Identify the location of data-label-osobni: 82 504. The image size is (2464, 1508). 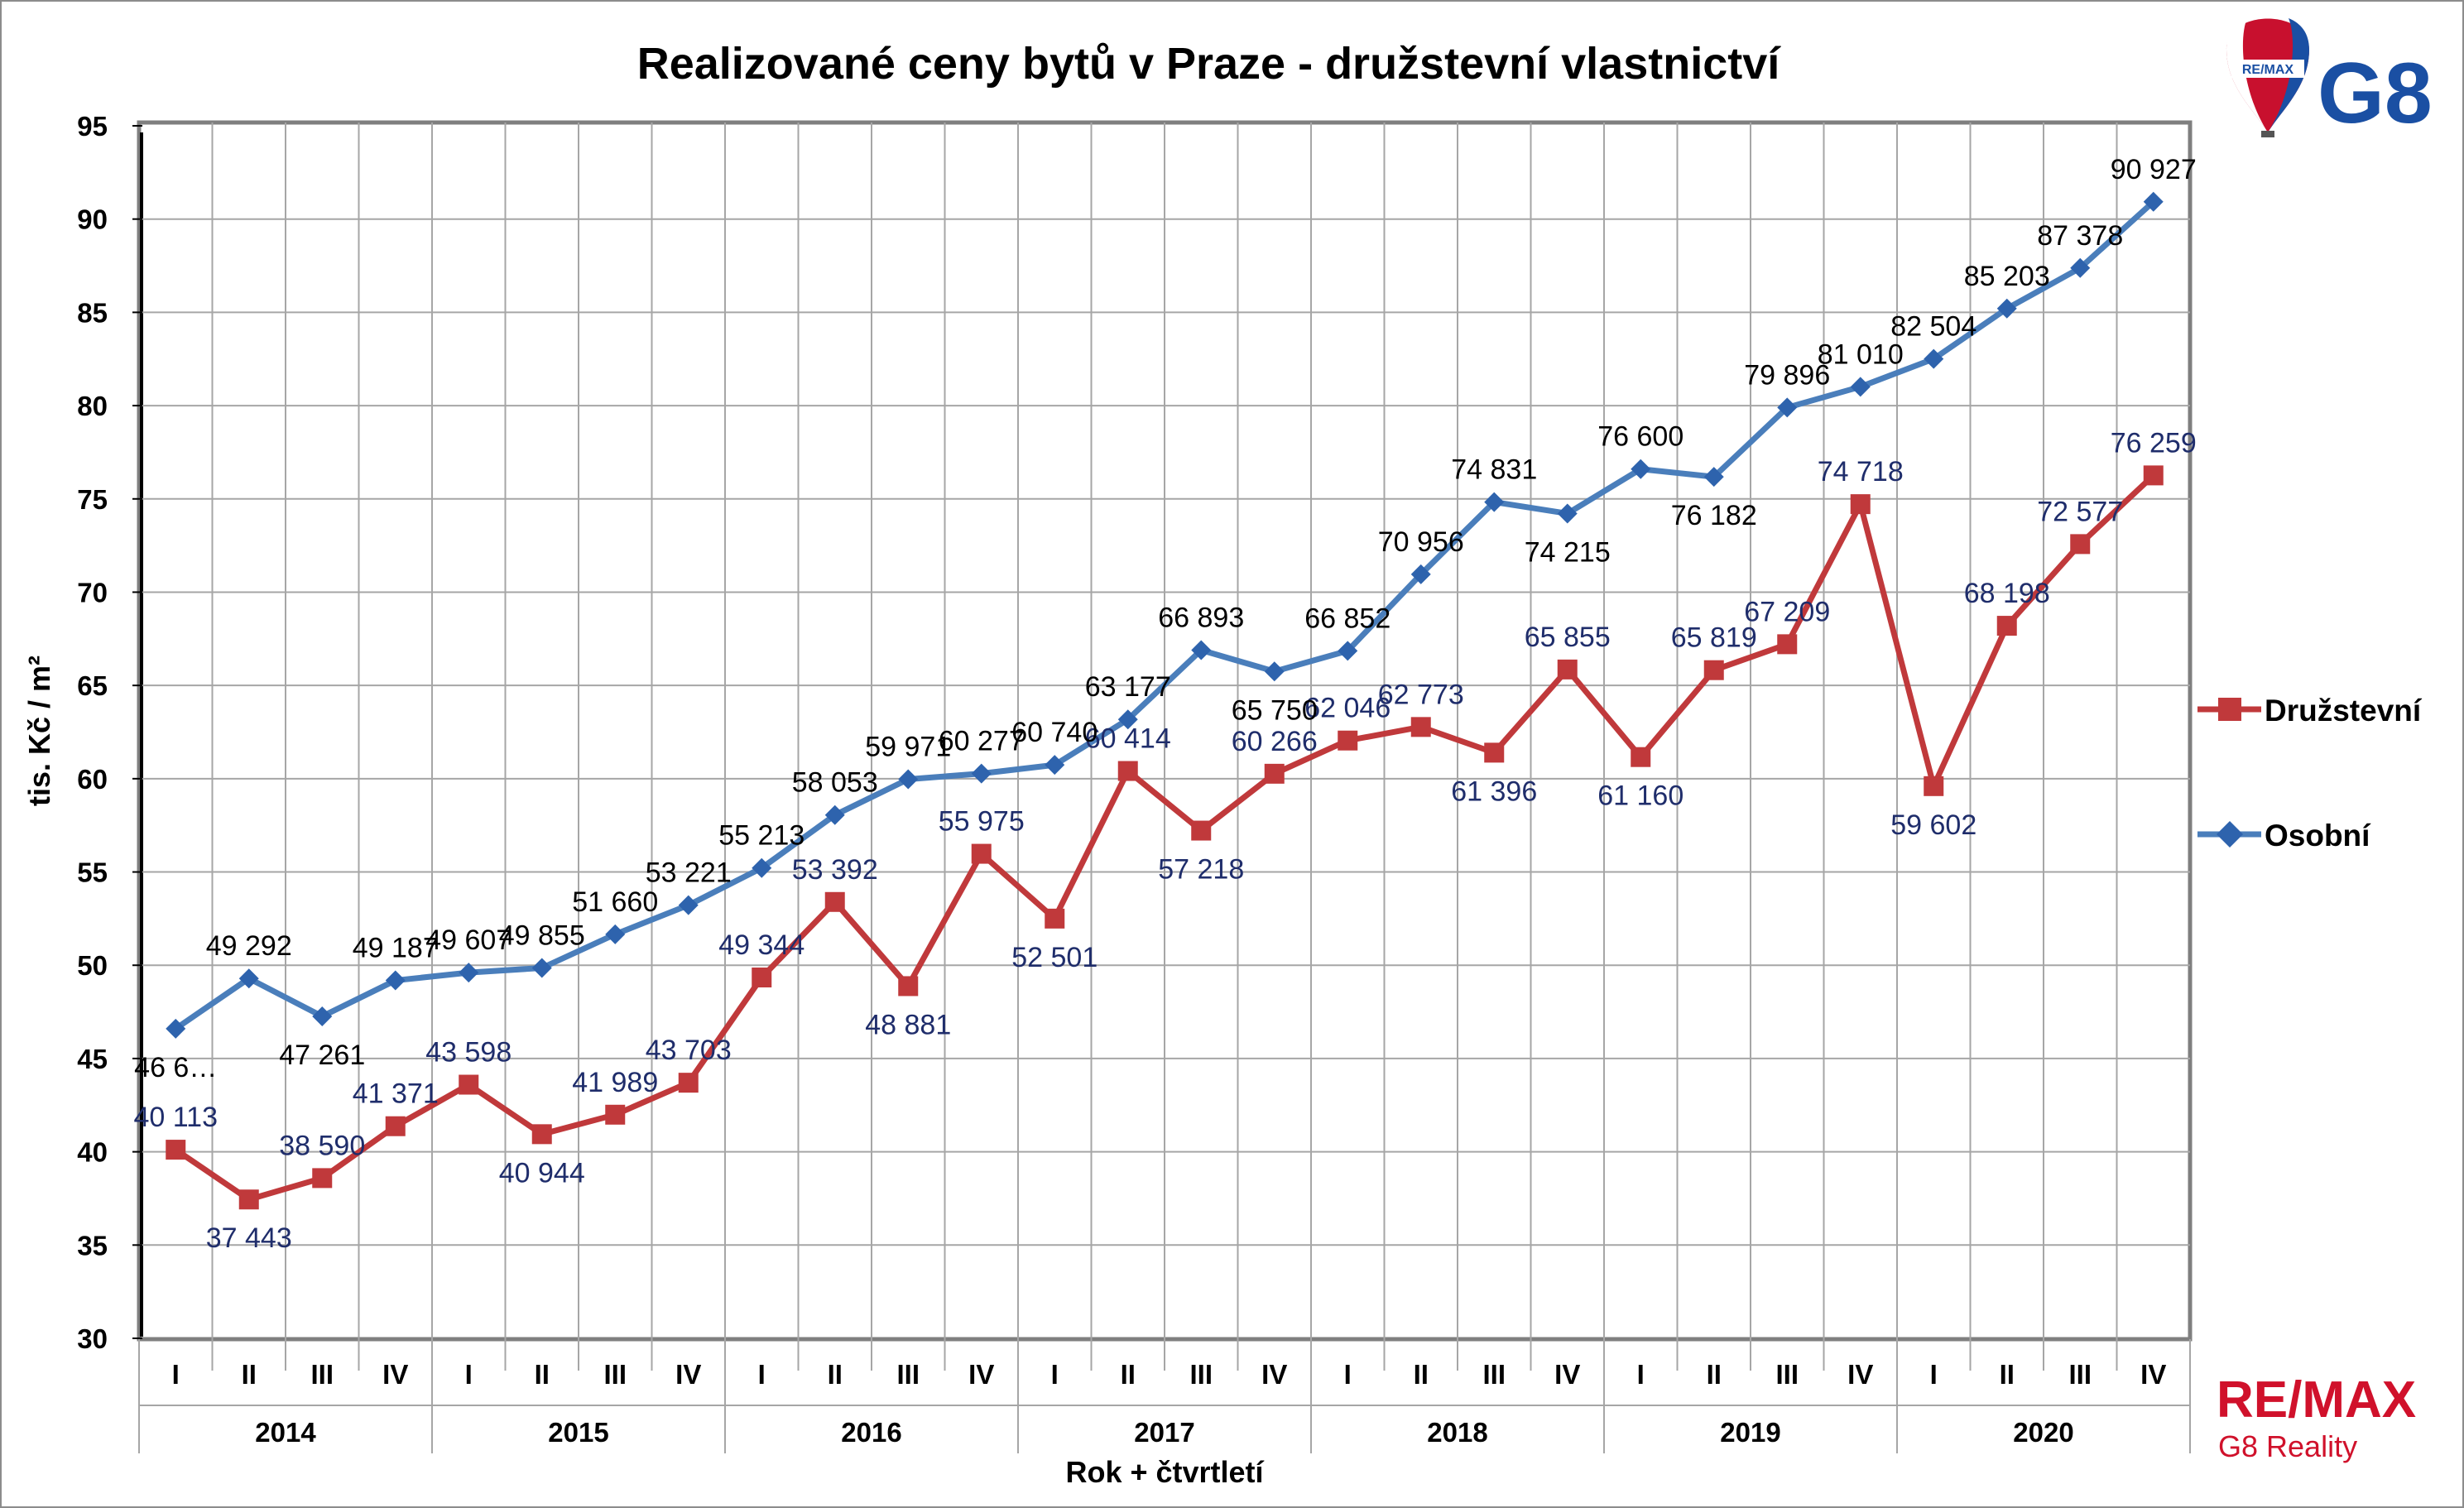
(1933, 327).